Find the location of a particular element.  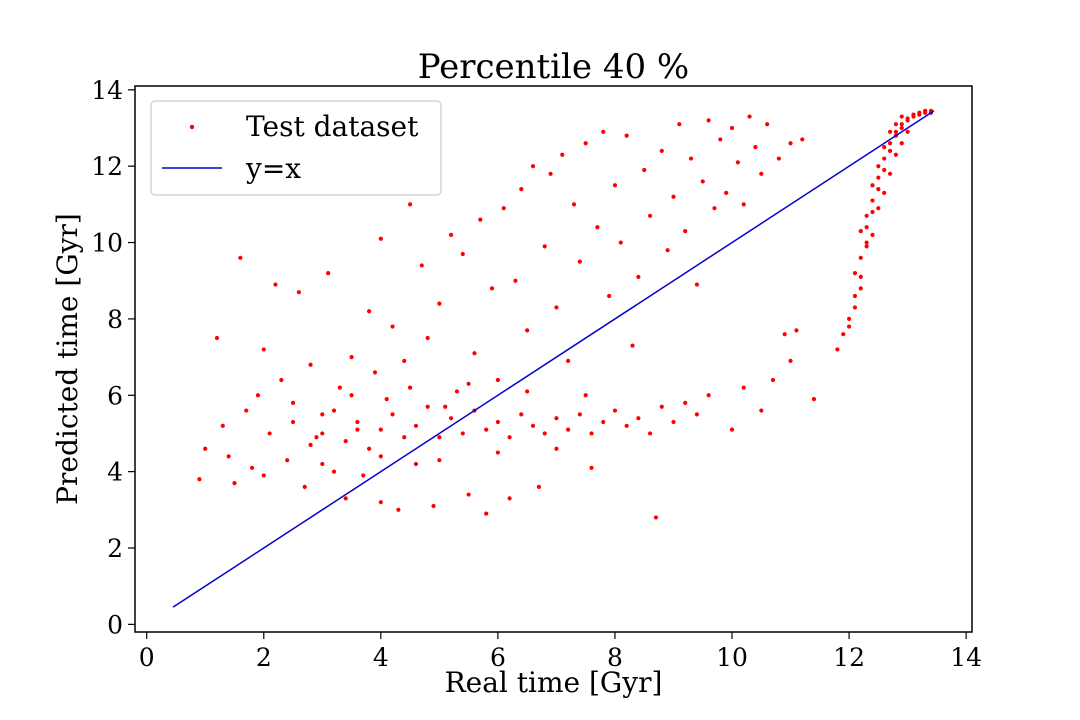

y-axis-label: Predicted time [Gyr] is located at coordinates (67, 359).